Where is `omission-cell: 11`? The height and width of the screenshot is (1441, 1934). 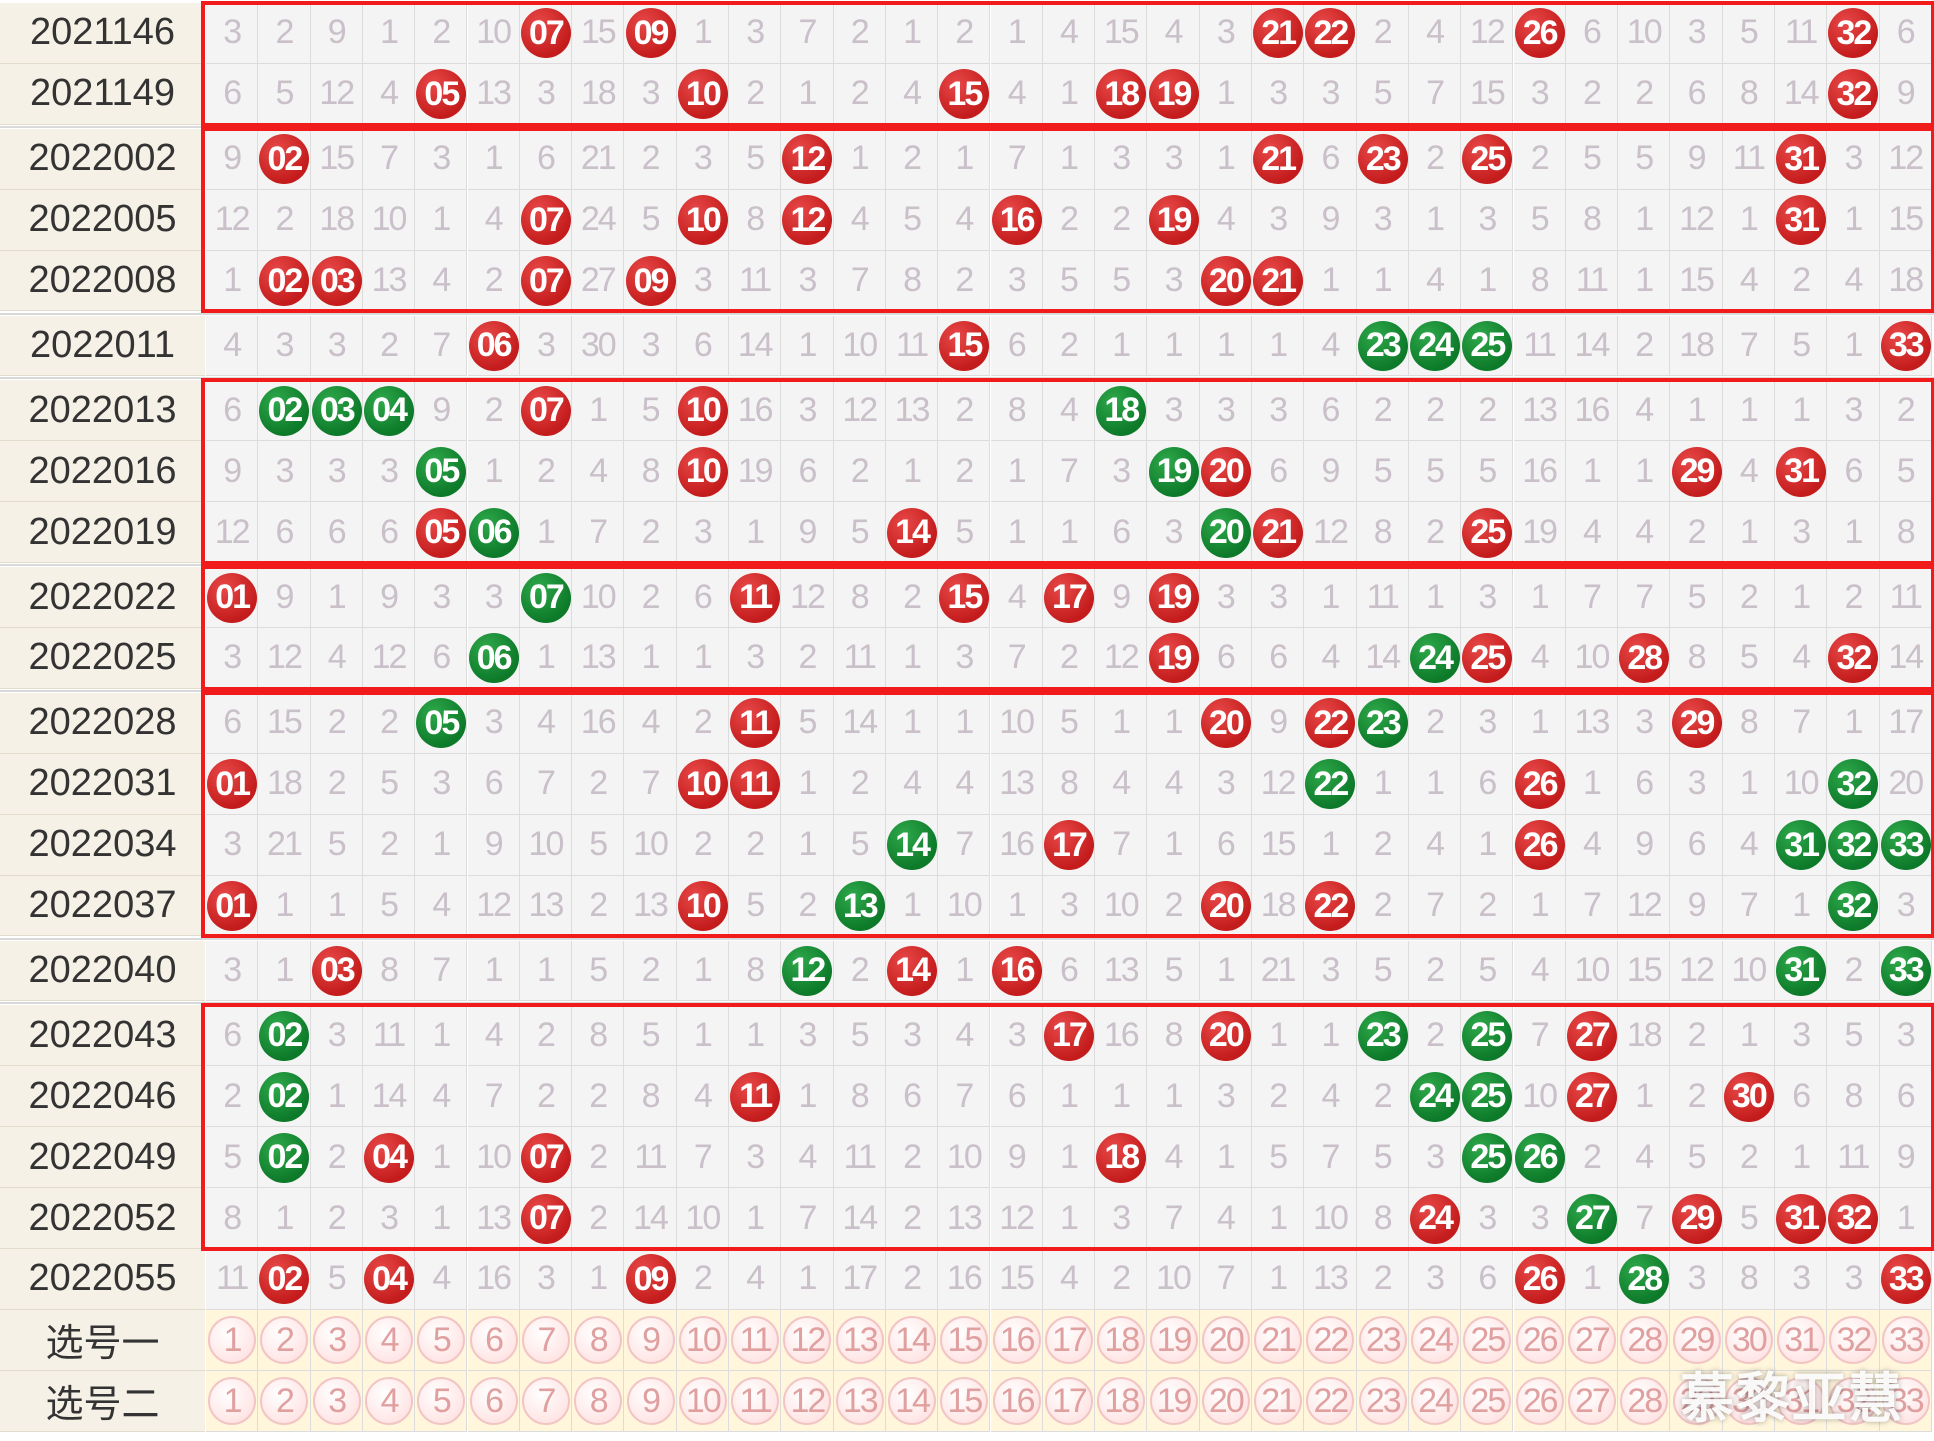
omission-cell: 11 is located at coordinates (1382, 597).